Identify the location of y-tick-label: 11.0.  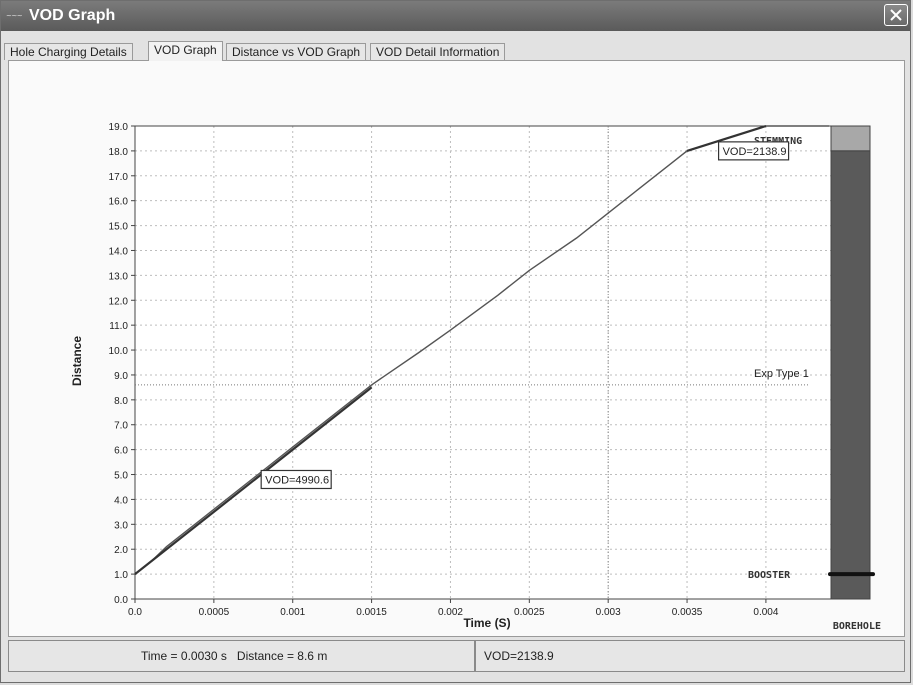
(118, 326).